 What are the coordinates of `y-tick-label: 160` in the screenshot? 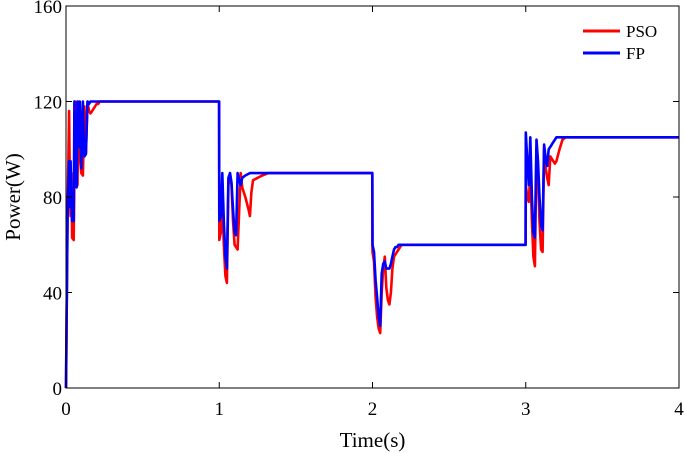 It's located at (48, 9).